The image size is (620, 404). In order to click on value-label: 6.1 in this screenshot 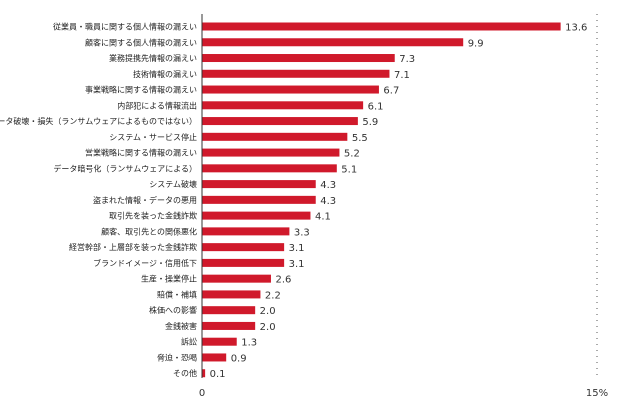, I will do `click(376, 106)`.